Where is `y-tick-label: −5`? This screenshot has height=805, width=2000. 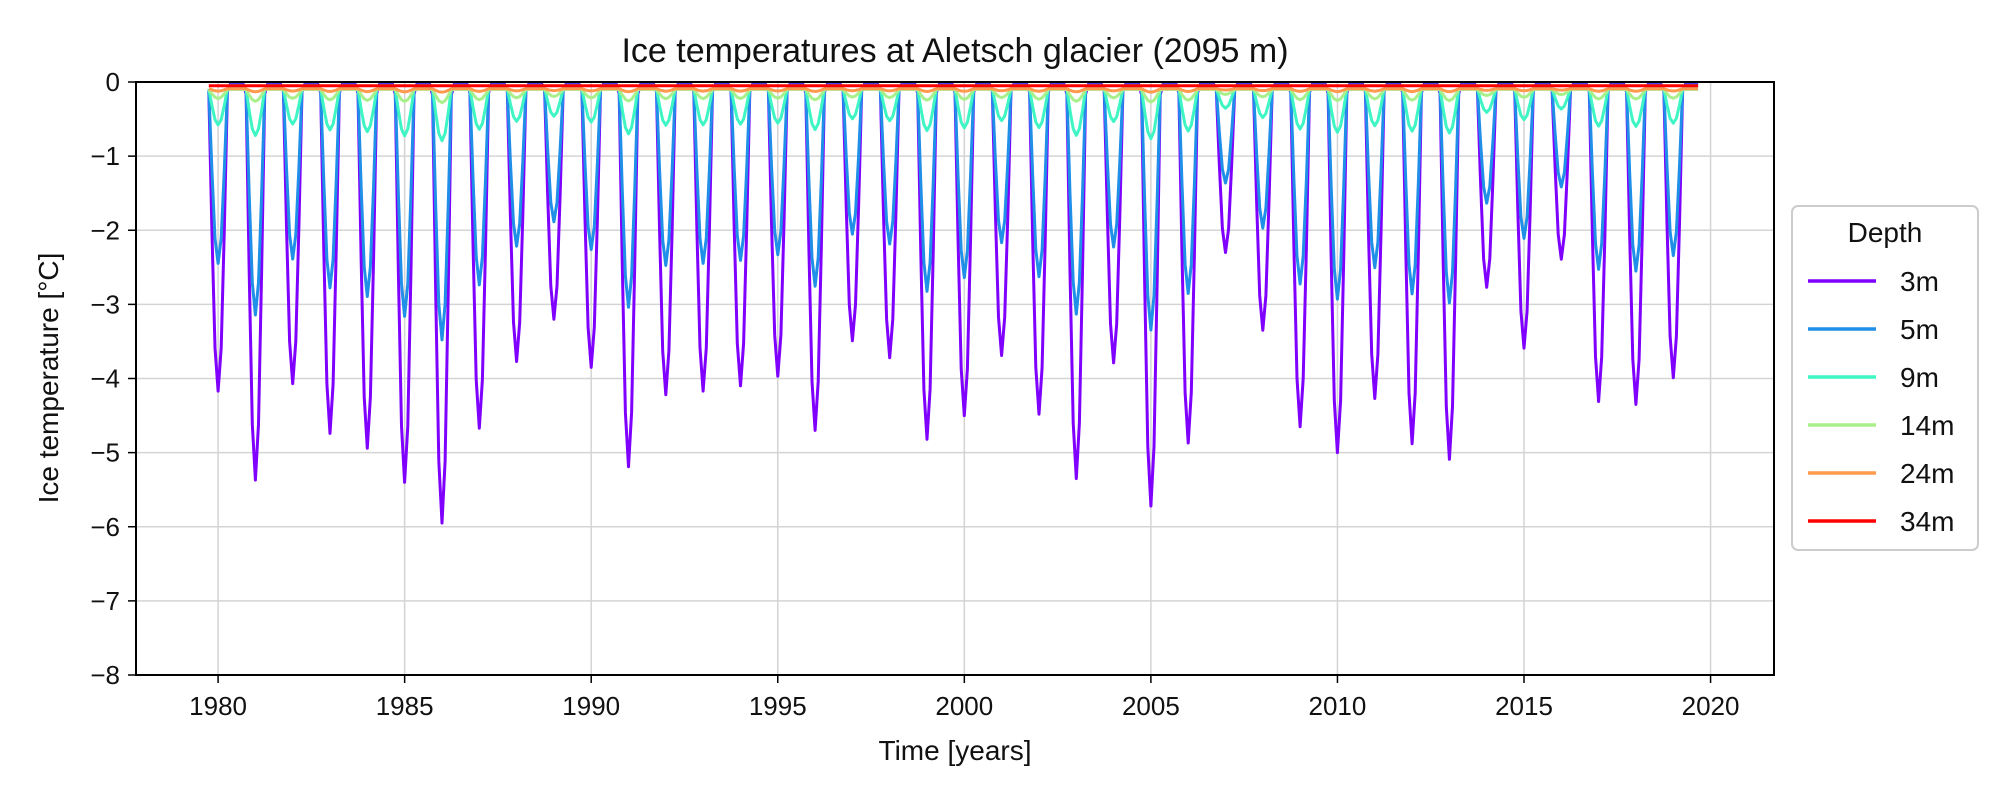 y-tick-label: −5 is located at coordinates (105, 453).